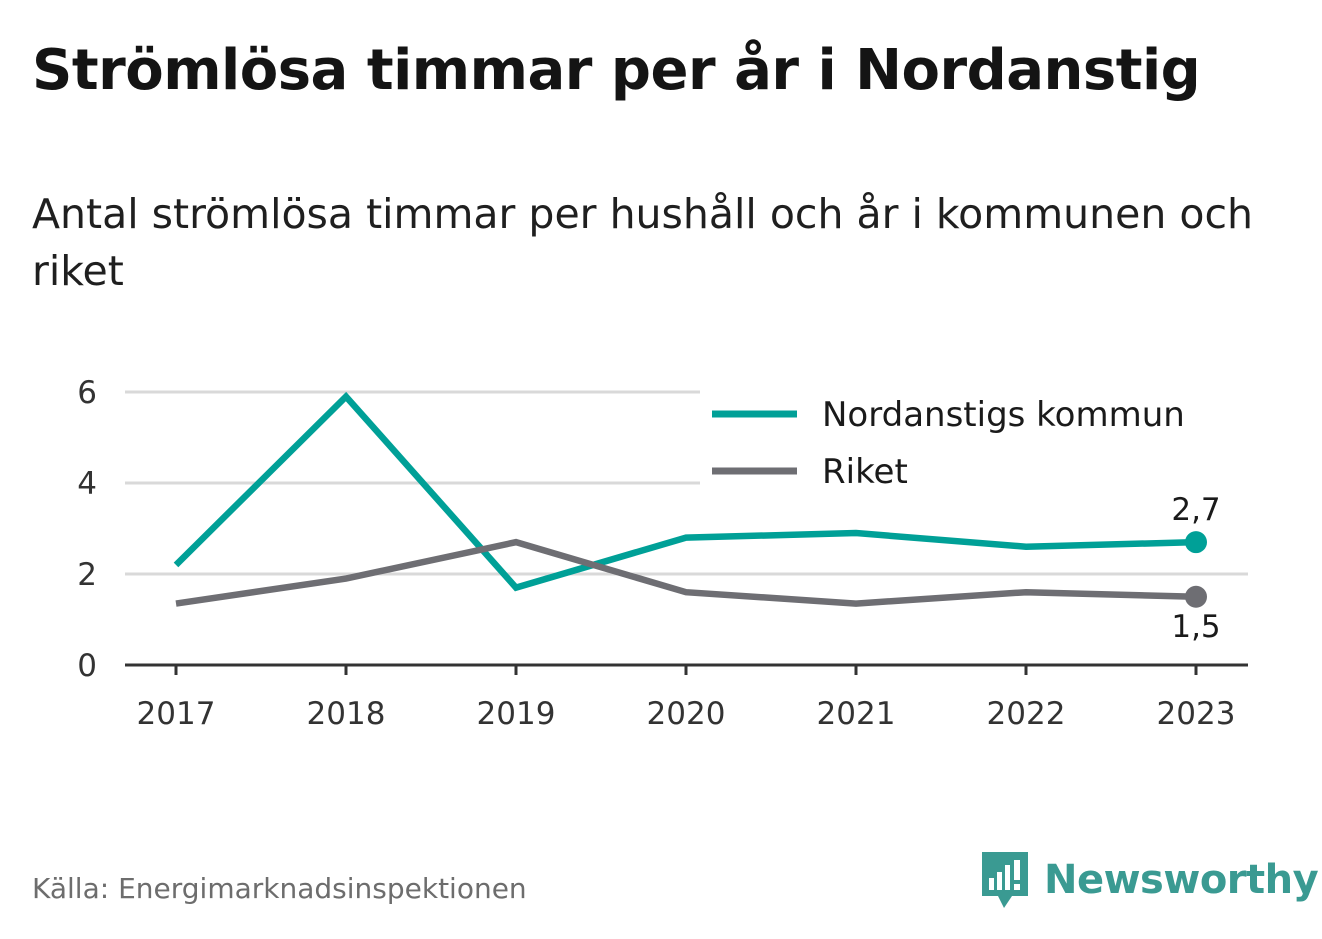  Describe the element at coordinates (1195, 510) in the screenshot. I see `end-value-label-1: 2,7` at that location.